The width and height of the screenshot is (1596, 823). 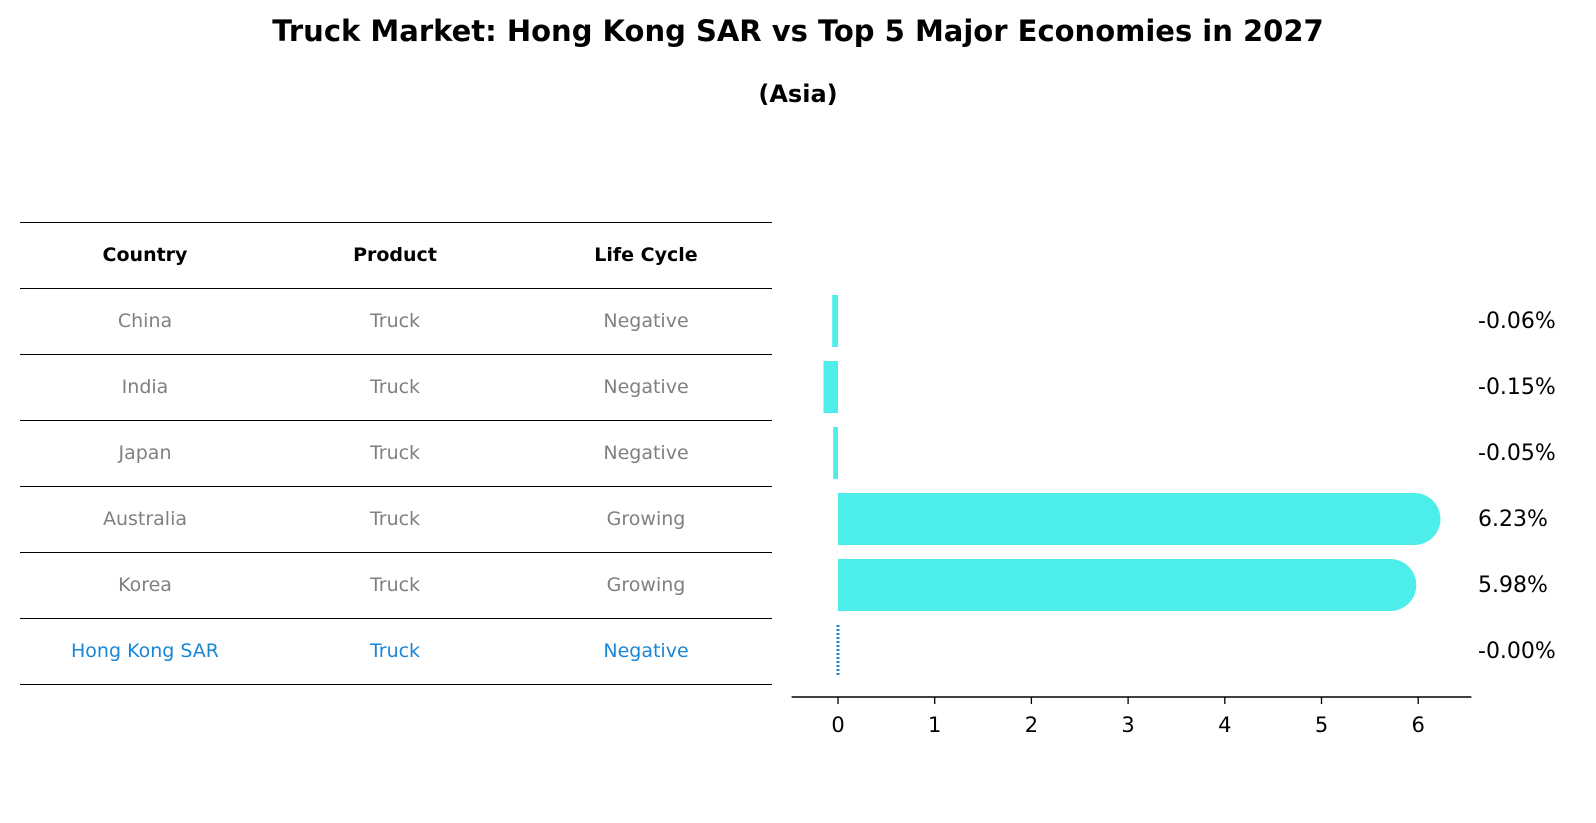 What do you see at coordinates (1321, 725) in the screenshot?
I see `x-tick-label: 5` at bounding box center [1321, 725].